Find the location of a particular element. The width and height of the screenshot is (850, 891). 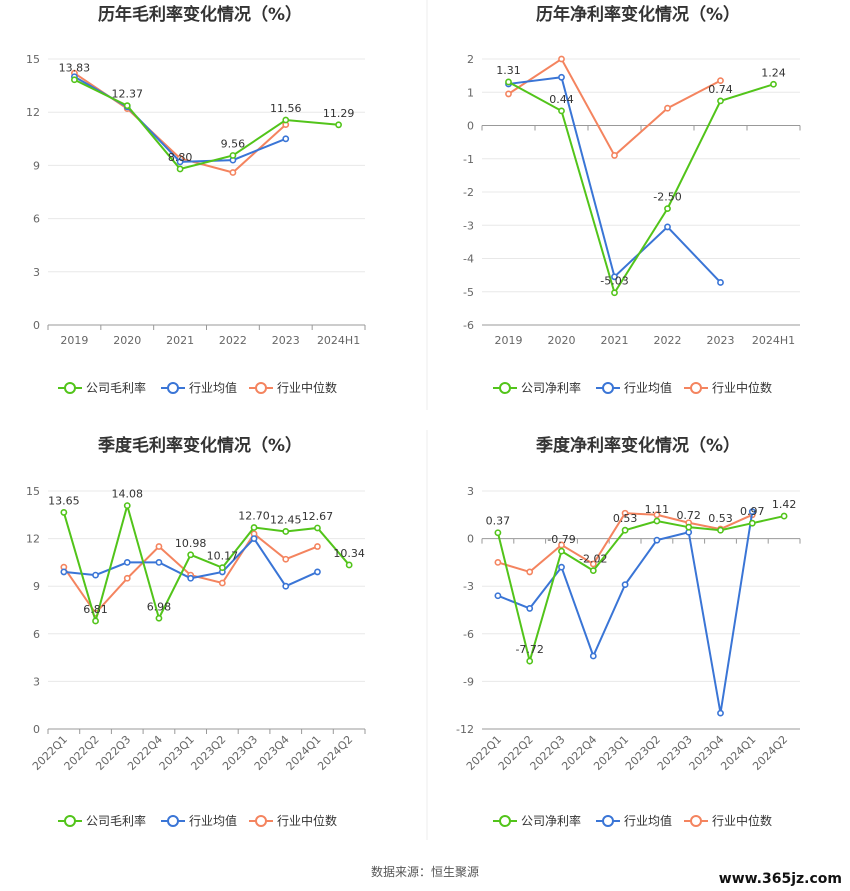

y-tick-label: -1 is located at coordinates (468, 159).